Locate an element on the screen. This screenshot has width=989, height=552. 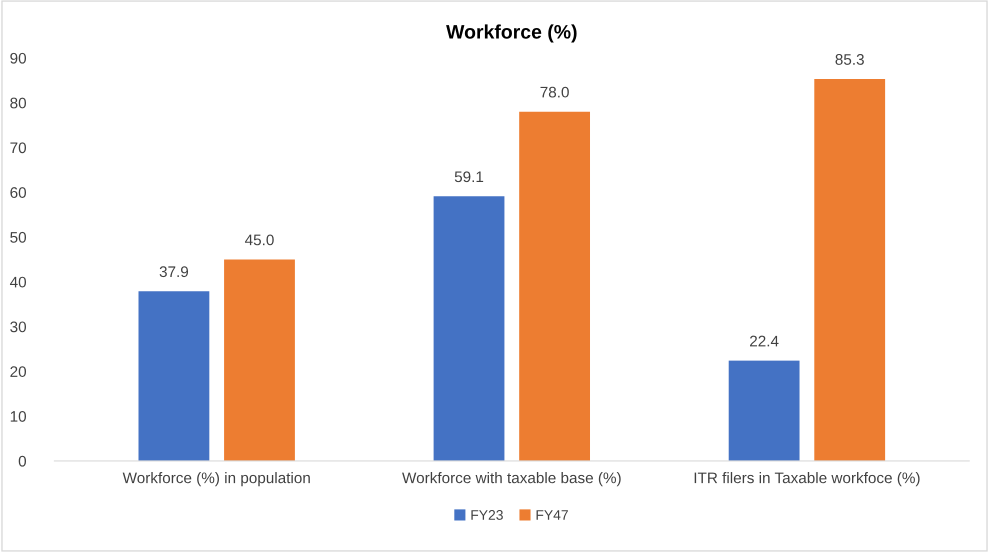
y-tick-label: 70 is located at coordinates (18, 148).